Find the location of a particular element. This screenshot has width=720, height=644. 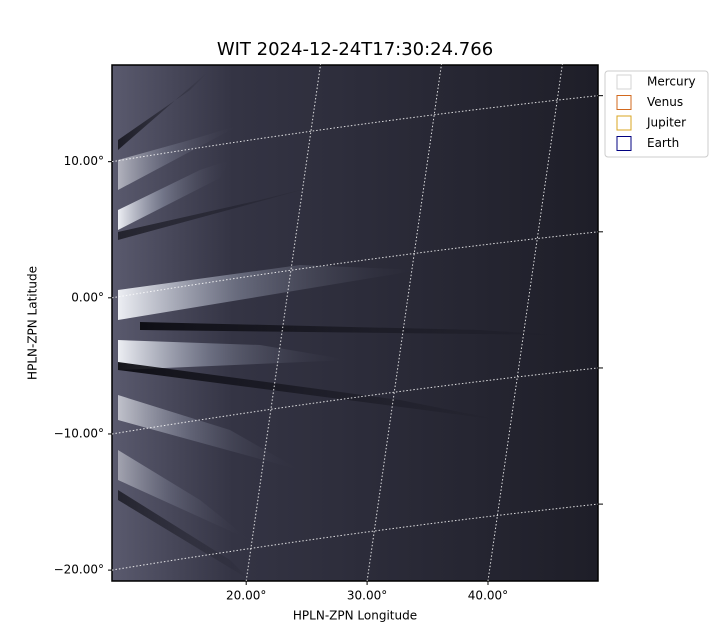

y-tick-label: 10.00° is located at coordinates (84, 161).